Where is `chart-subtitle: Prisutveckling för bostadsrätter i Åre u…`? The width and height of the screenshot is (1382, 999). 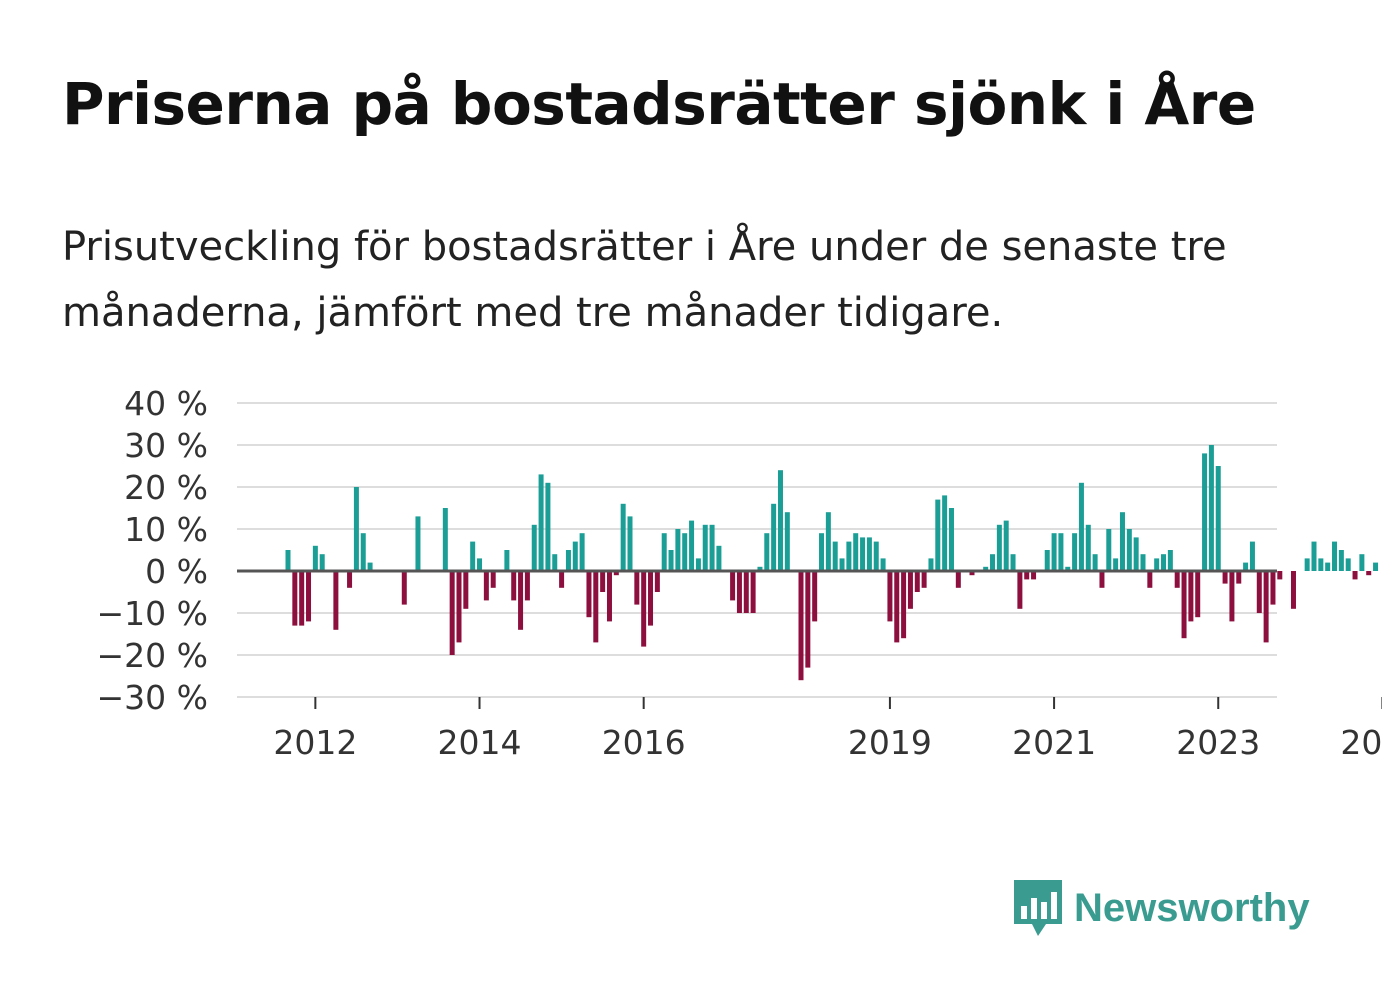
chart-subtitle: Prisutveckling för bostadsrätter i Åre u… is located at coordinates (644, 280).